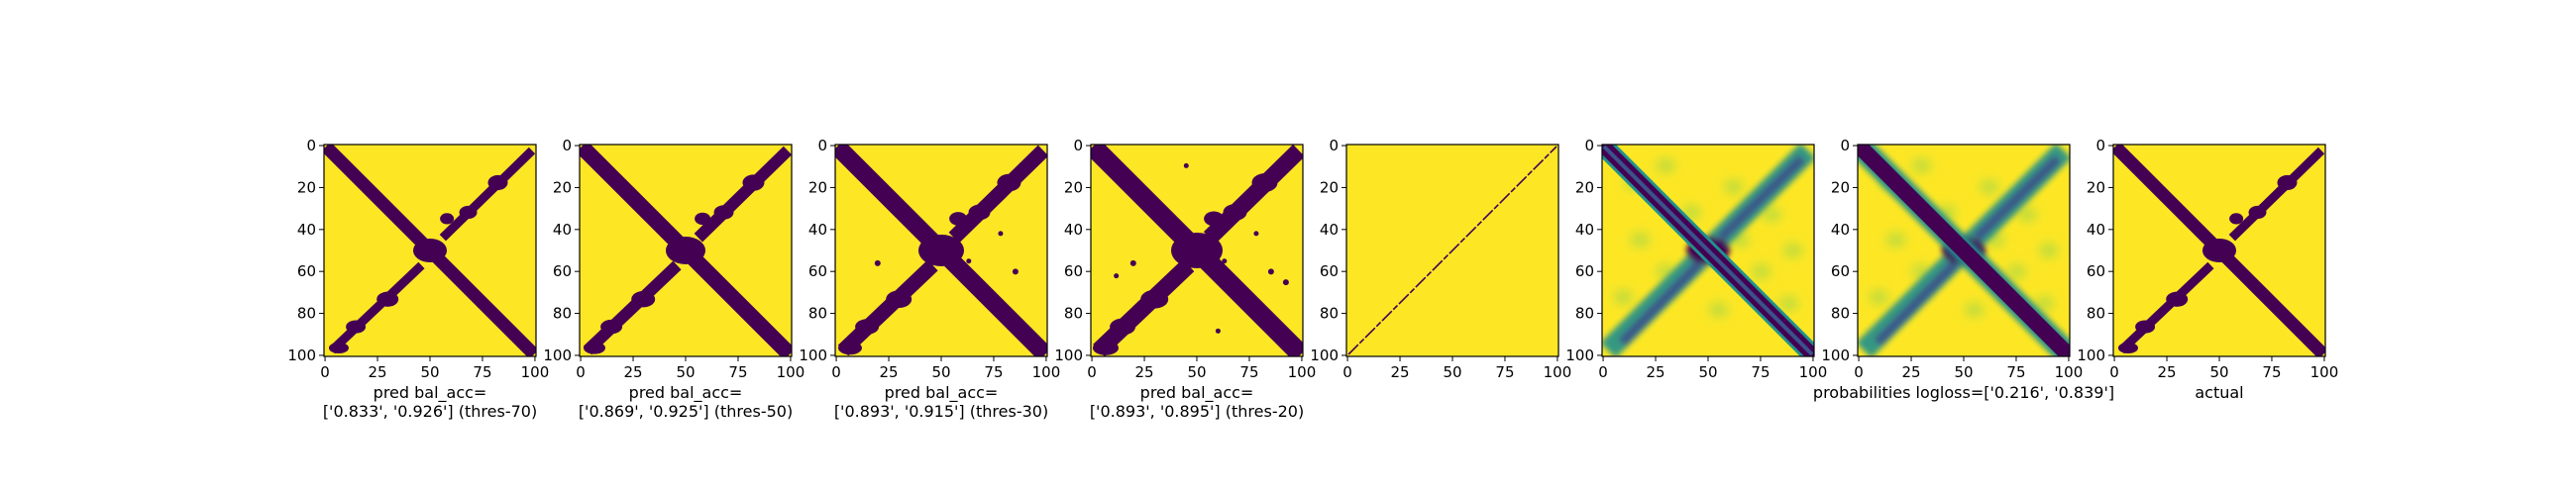 The image size is (2576, 495). I want to click on panel-caption-line2: ['0.833', '0.926'] (thres-70), so click(430, 412).